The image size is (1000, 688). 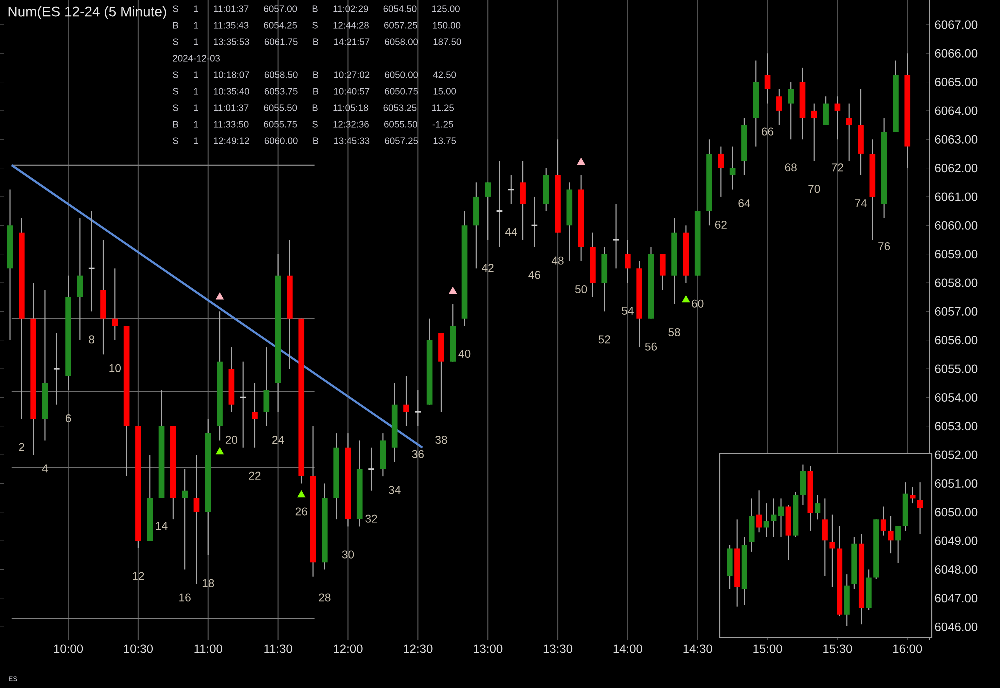 I want to click on annotation: 64, so click(x=744, y=203).